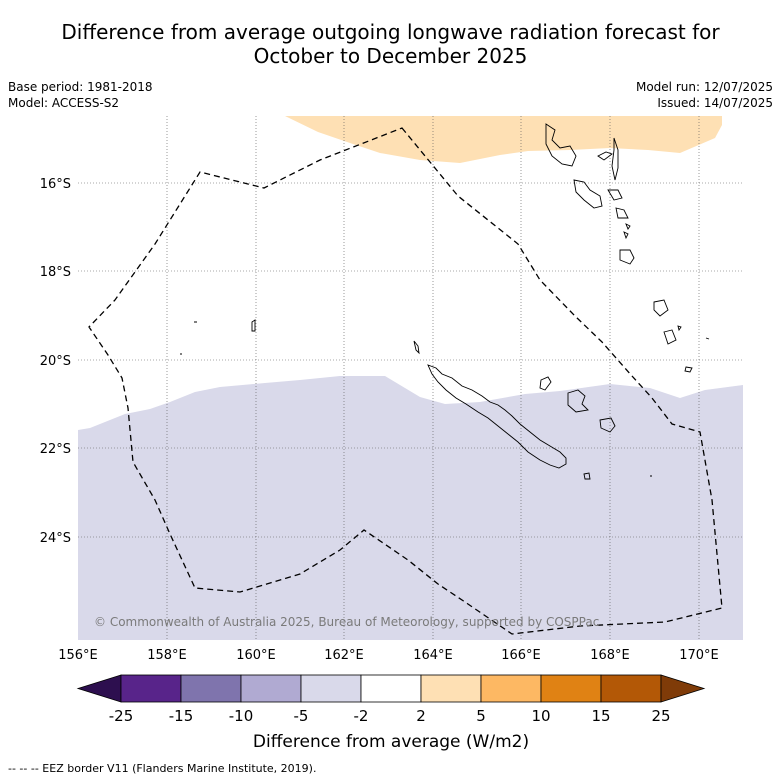 The height and width of the screenshot is (781, 781). Describe the element at coordinates (521, 655) in the screenshot. I see `lon-label: 166°E` at that location.